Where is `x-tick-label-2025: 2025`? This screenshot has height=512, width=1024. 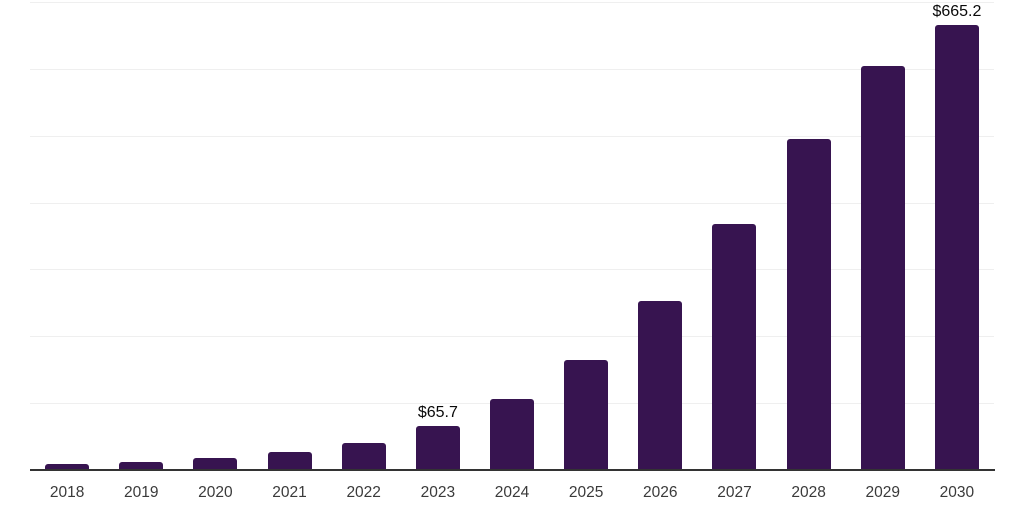 x-tick-label-2025: 2025 is located at coordinates (586, 492).